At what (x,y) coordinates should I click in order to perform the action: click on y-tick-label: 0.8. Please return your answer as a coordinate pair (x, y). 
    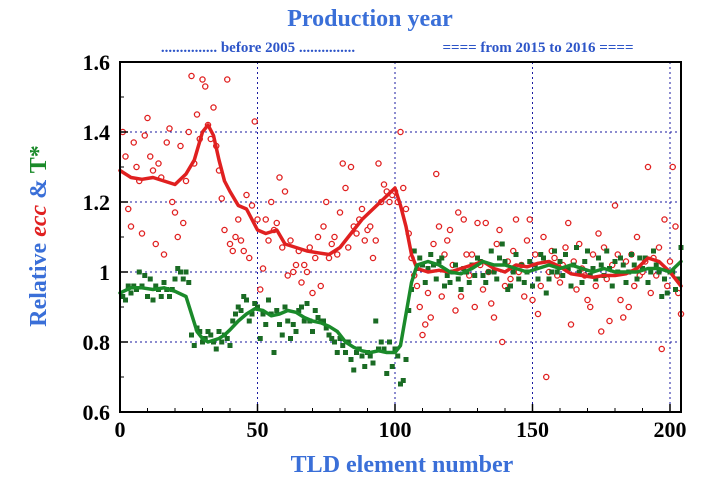
    Looking at the image, I should click on (97, 342).